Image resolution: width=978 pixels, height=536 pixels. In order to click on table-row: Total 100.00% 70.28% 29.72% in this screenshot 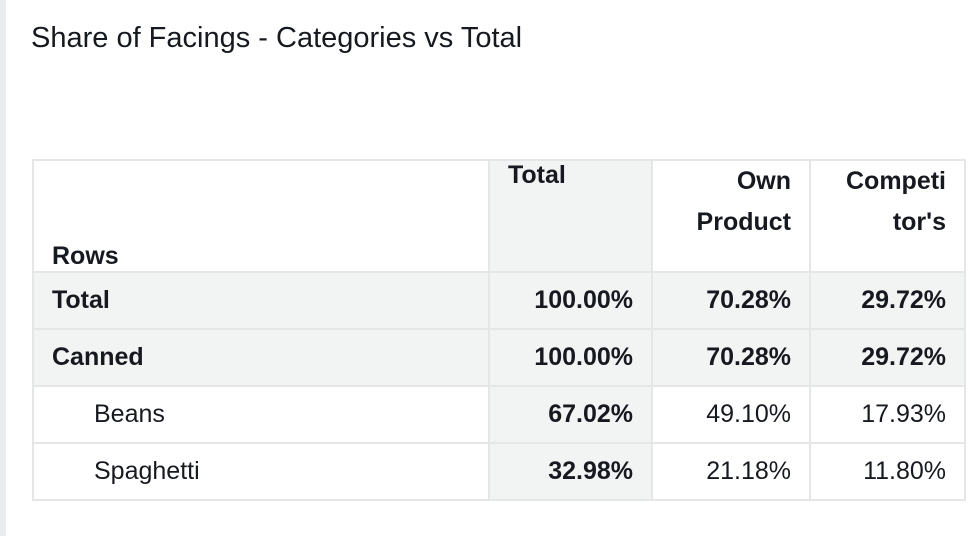, I will do `click(499, 300)`.